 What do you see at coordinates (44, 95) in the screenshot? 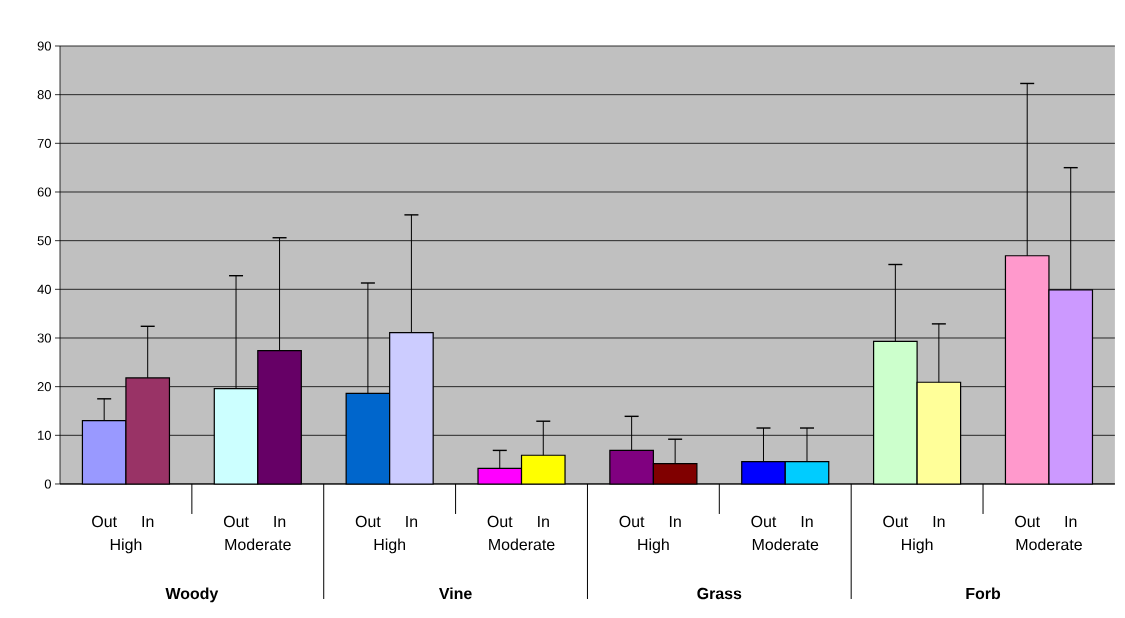
I see `y-tick-label: 80` at bounding box center [44, 95].